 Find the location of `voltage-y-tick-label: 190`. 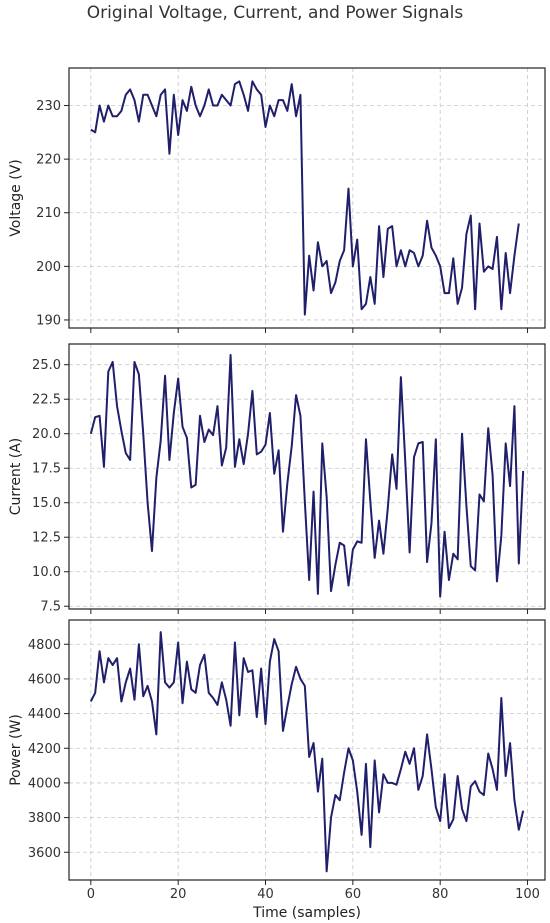

voltage-y-tick-label: 190 is located at coordinates (48, 320).